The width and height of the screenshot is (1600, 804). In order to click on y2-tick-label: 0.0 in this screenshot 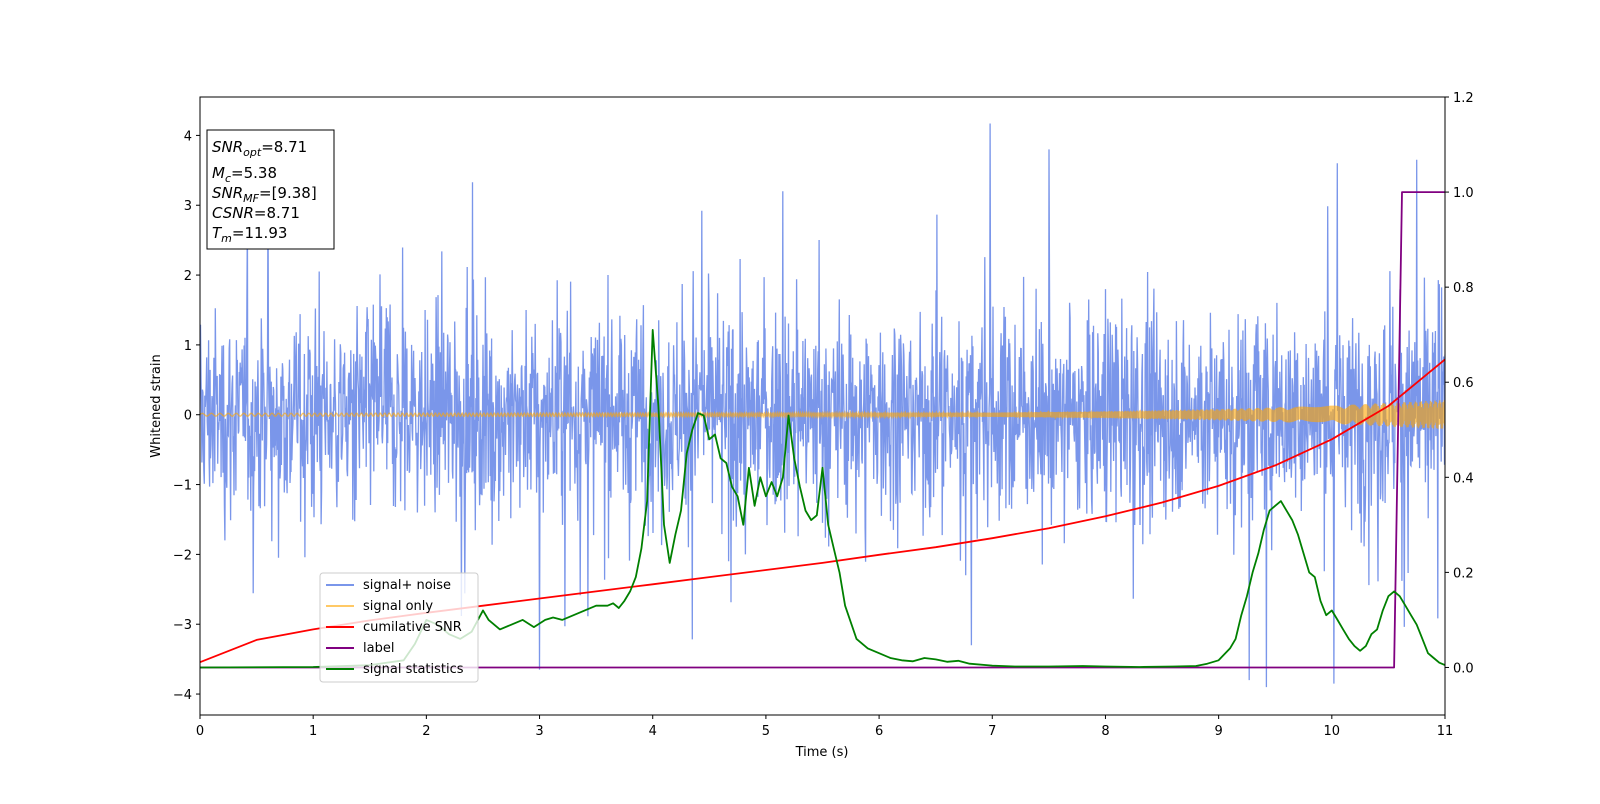, I will do `click(1463, 668)`.